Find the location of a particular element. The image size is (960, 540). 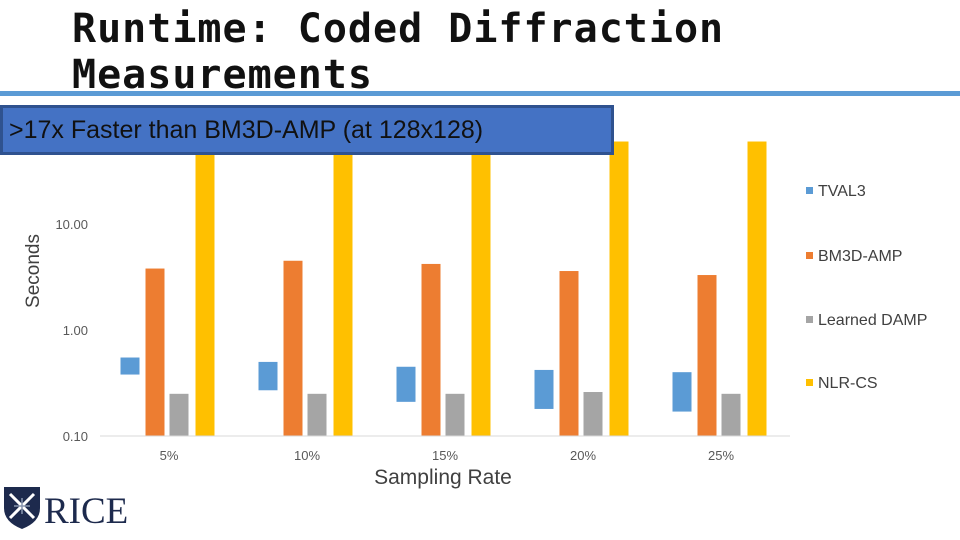

speedup-callout: >17x Faster than BM3D-AMP (at 128x128) is located at coordinates (307, 130).